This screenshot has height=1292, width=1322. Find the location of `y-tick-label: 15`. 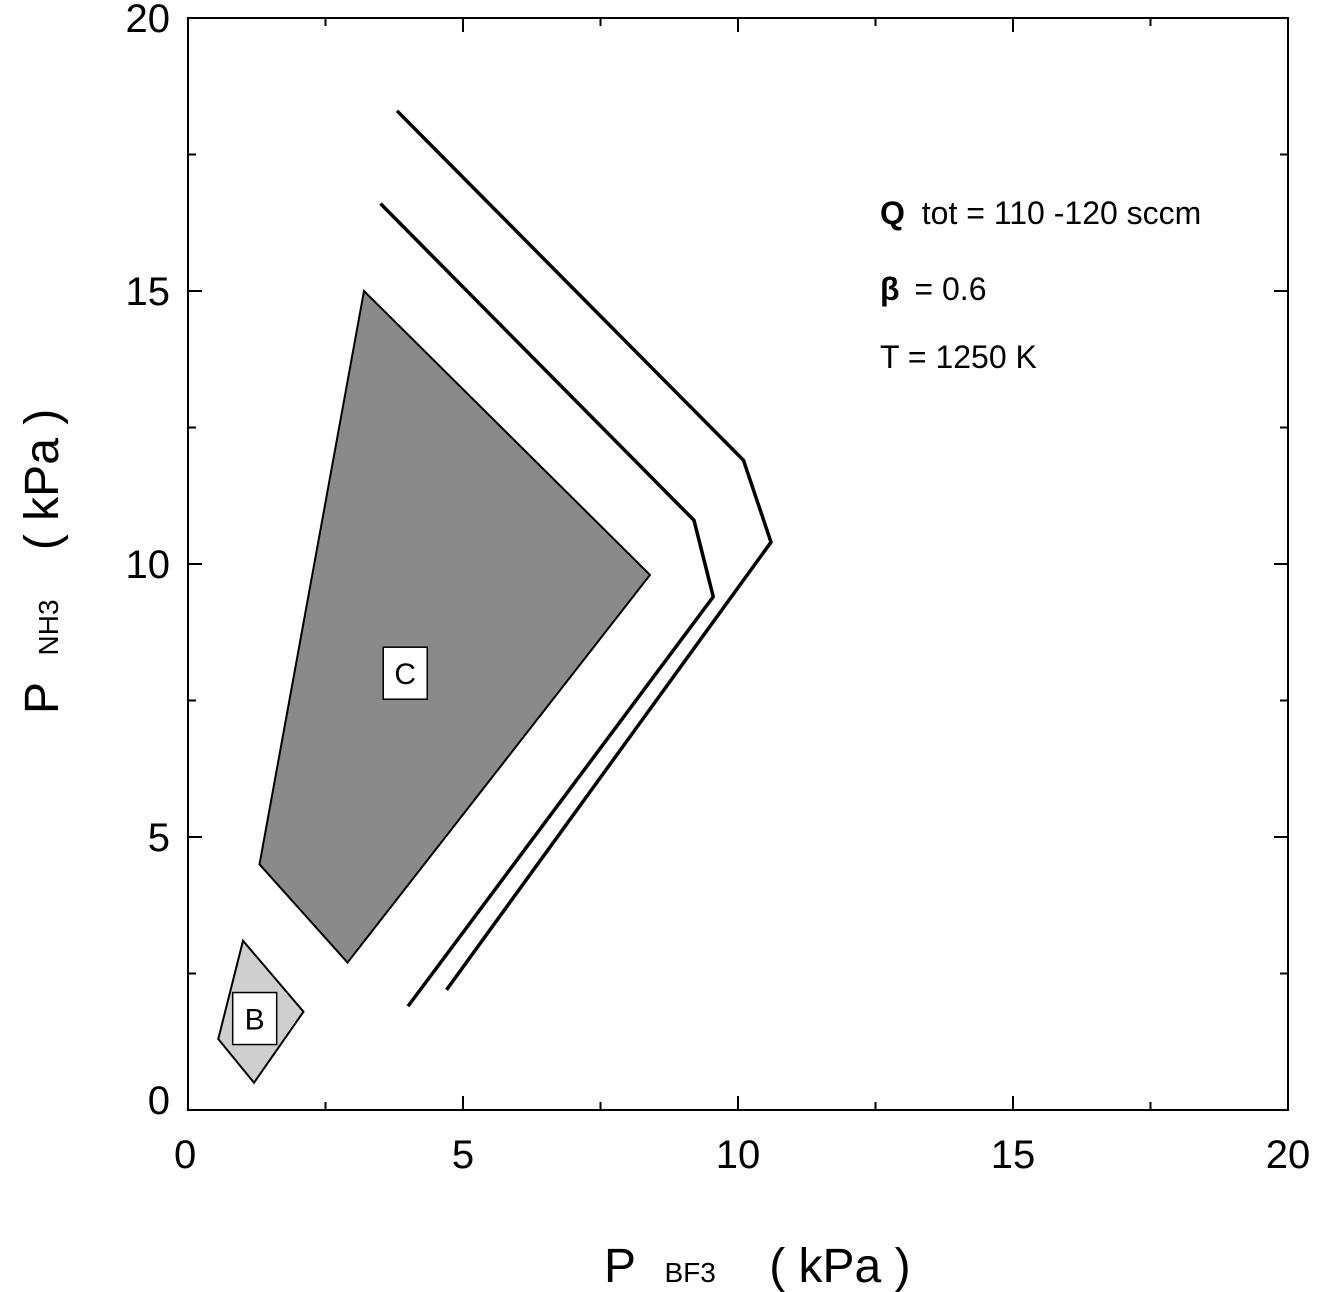

y-tick-label: 15 is located at coordinates (148, 292).